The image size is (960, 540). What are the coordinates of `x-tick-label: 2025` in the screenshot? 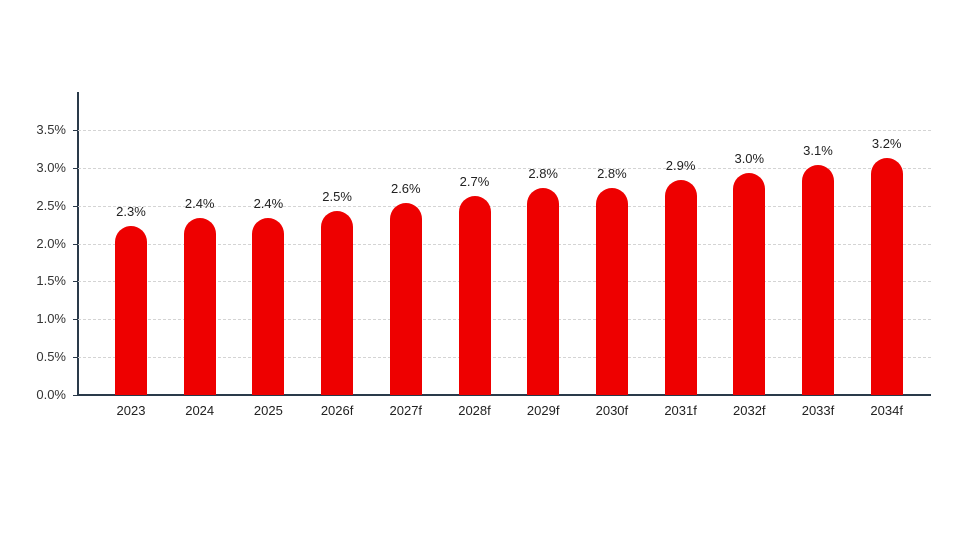 It's located at (268, 410).